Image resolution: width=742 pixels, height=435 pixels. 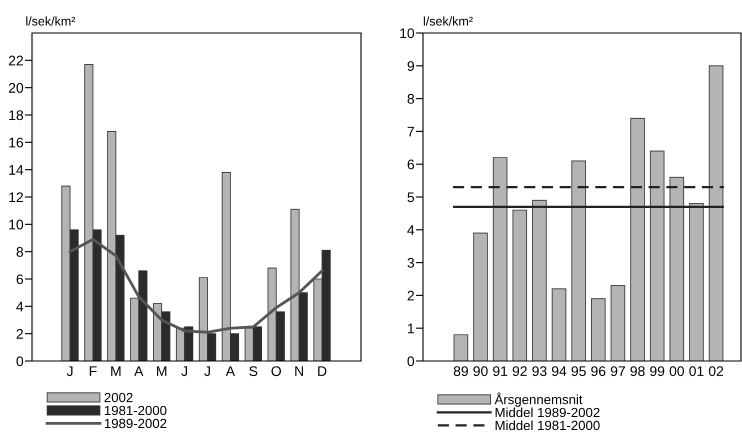 I want to click on x-tick-label: 02, so click(x=716, y=371).